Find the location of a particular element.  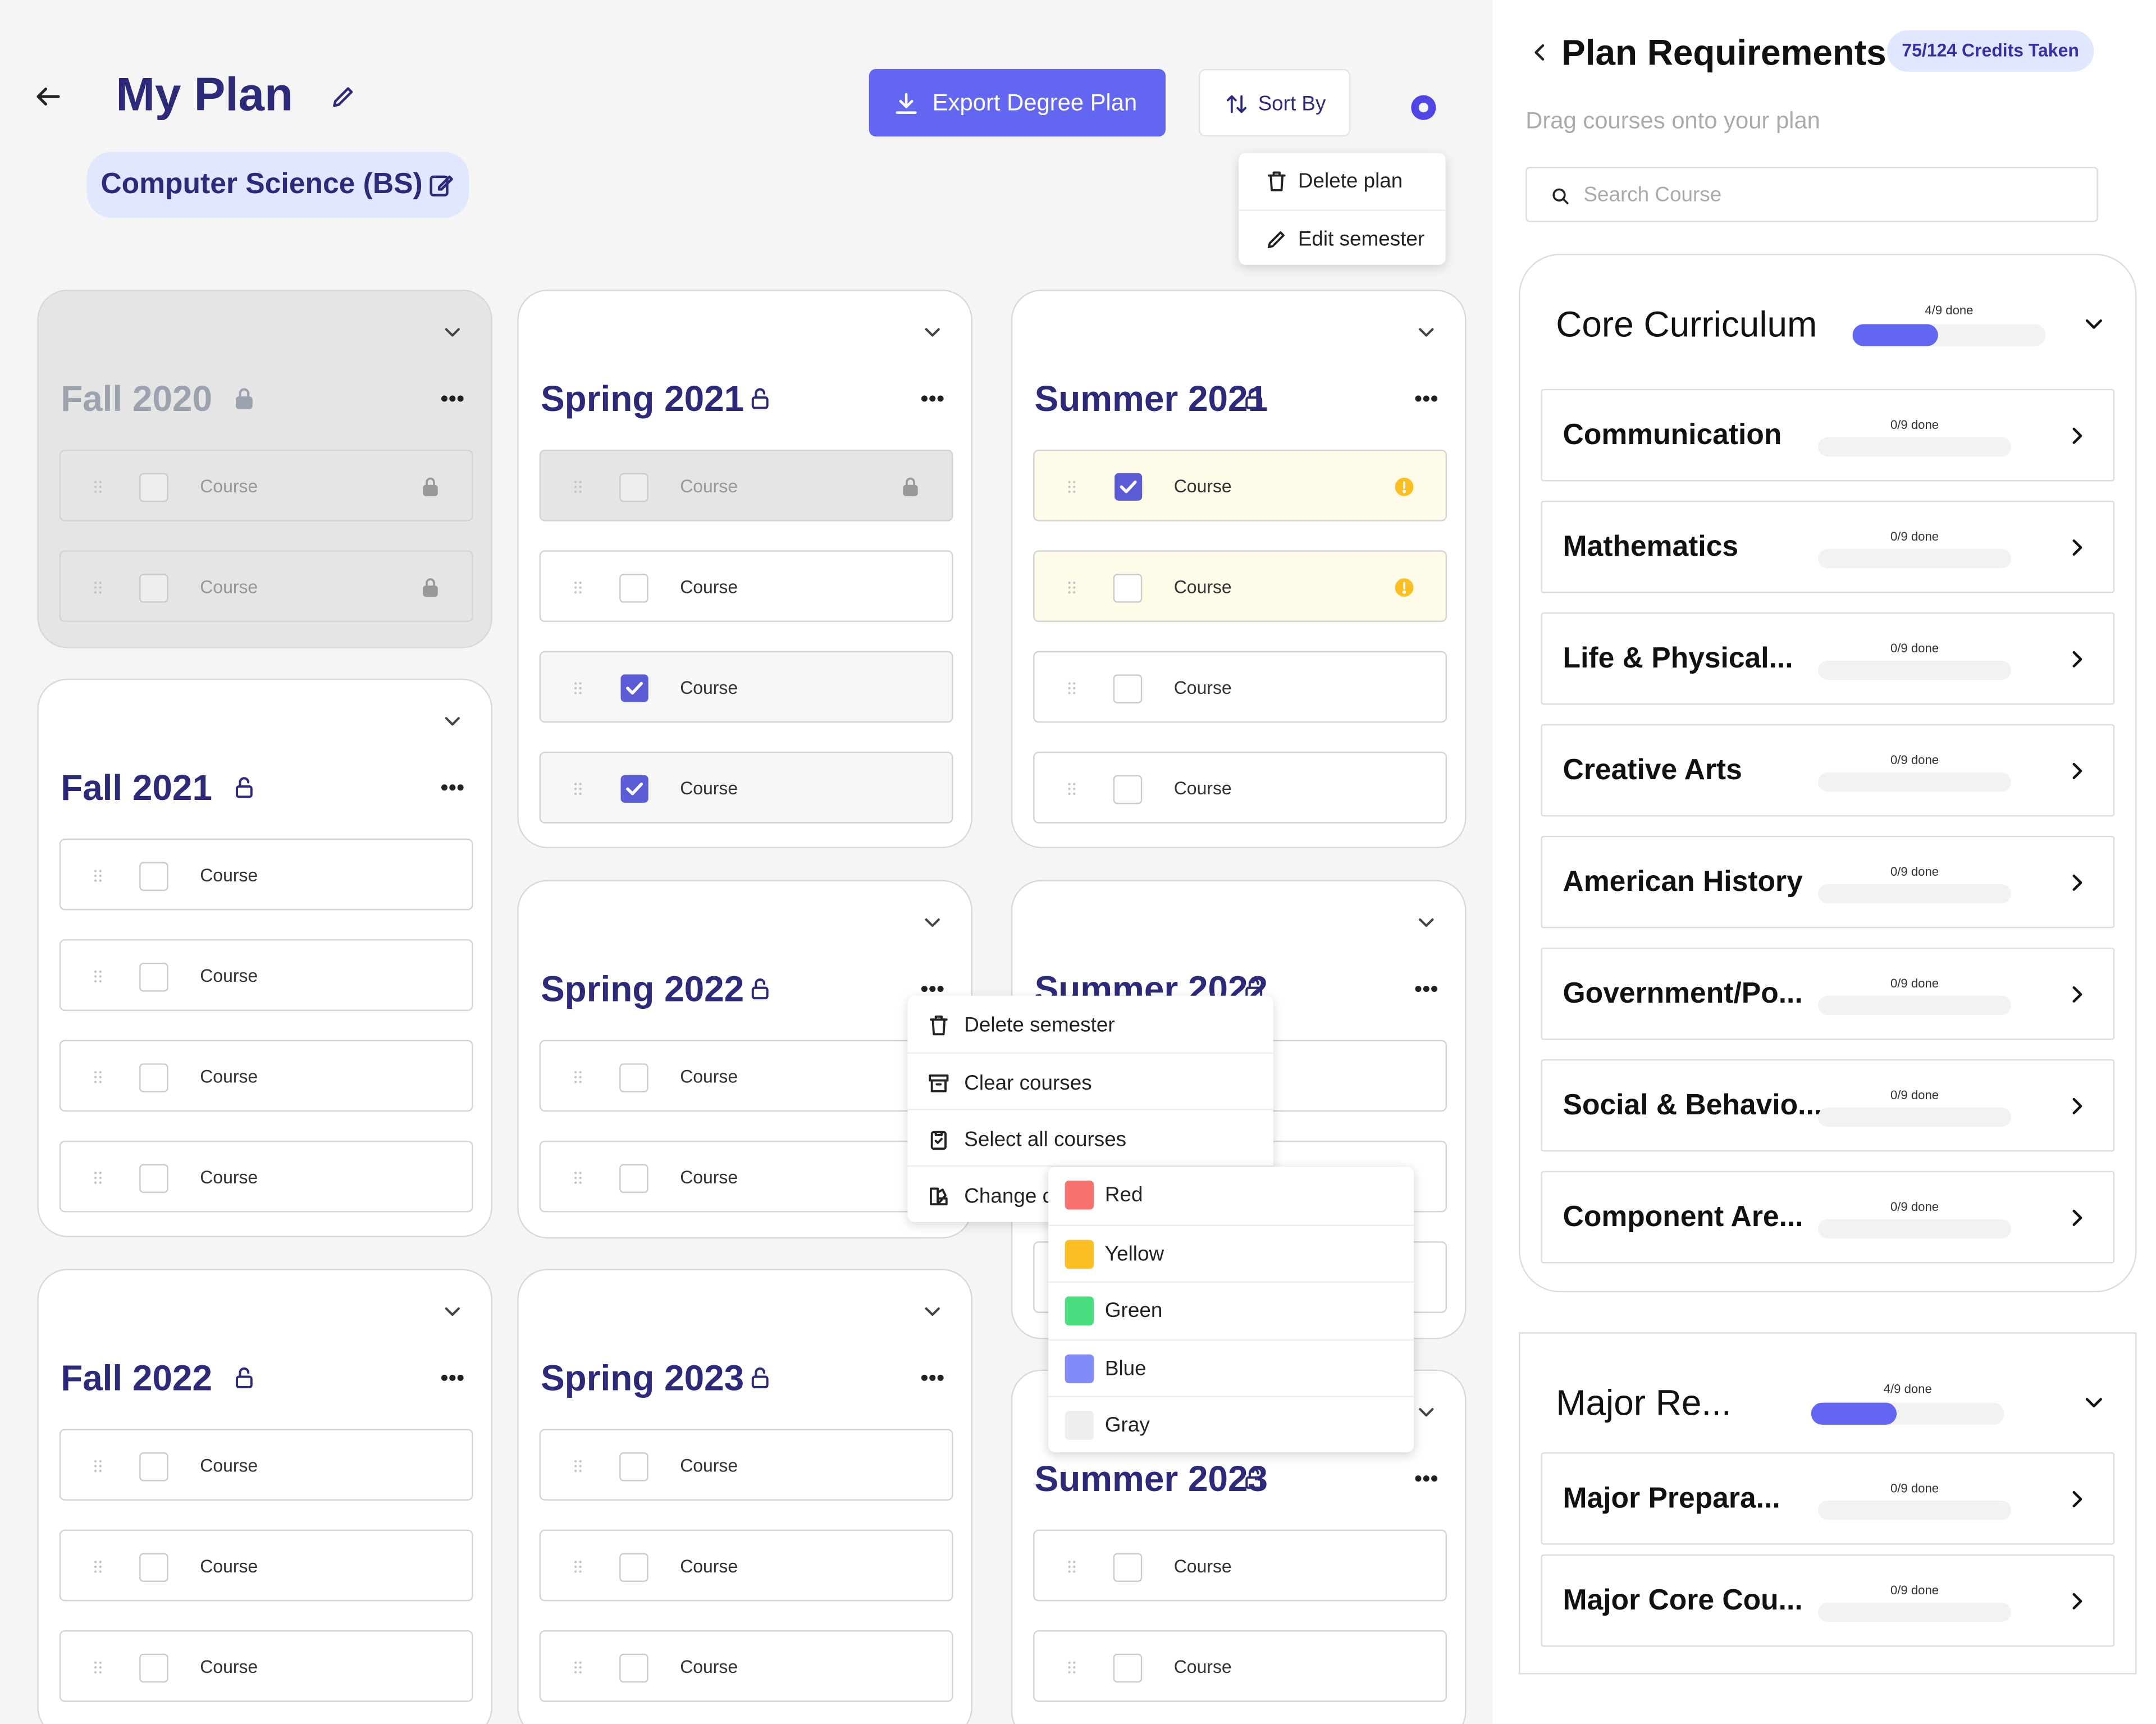

requirement-item: Life & Physical... 0/9 done is located at coordinates (1828, 658).